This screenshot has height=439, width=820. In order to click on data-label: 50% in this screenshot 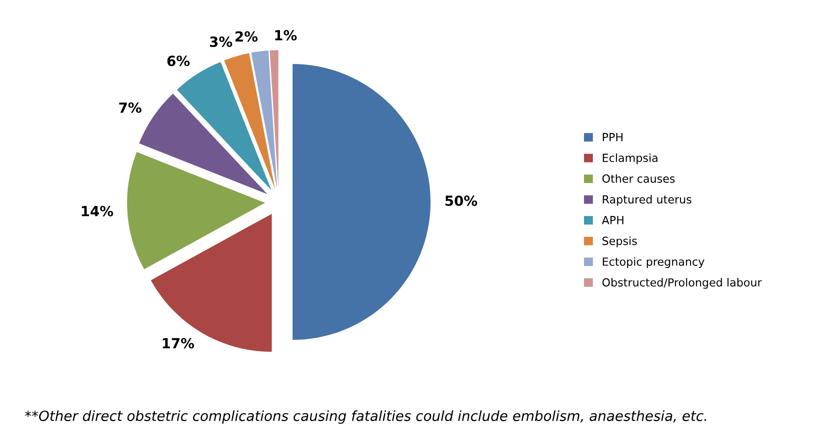, I will do `click(461, 200)`.